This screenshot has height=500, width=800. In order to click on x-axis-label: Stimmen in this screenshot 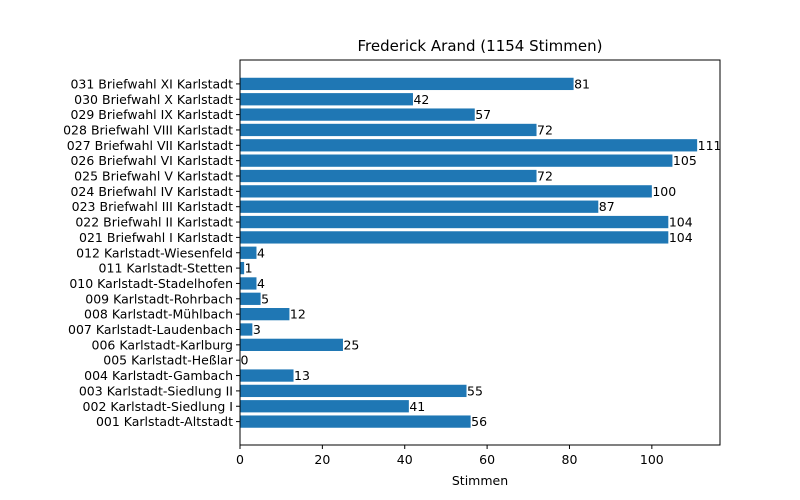, I will do `click(480, 480)`.